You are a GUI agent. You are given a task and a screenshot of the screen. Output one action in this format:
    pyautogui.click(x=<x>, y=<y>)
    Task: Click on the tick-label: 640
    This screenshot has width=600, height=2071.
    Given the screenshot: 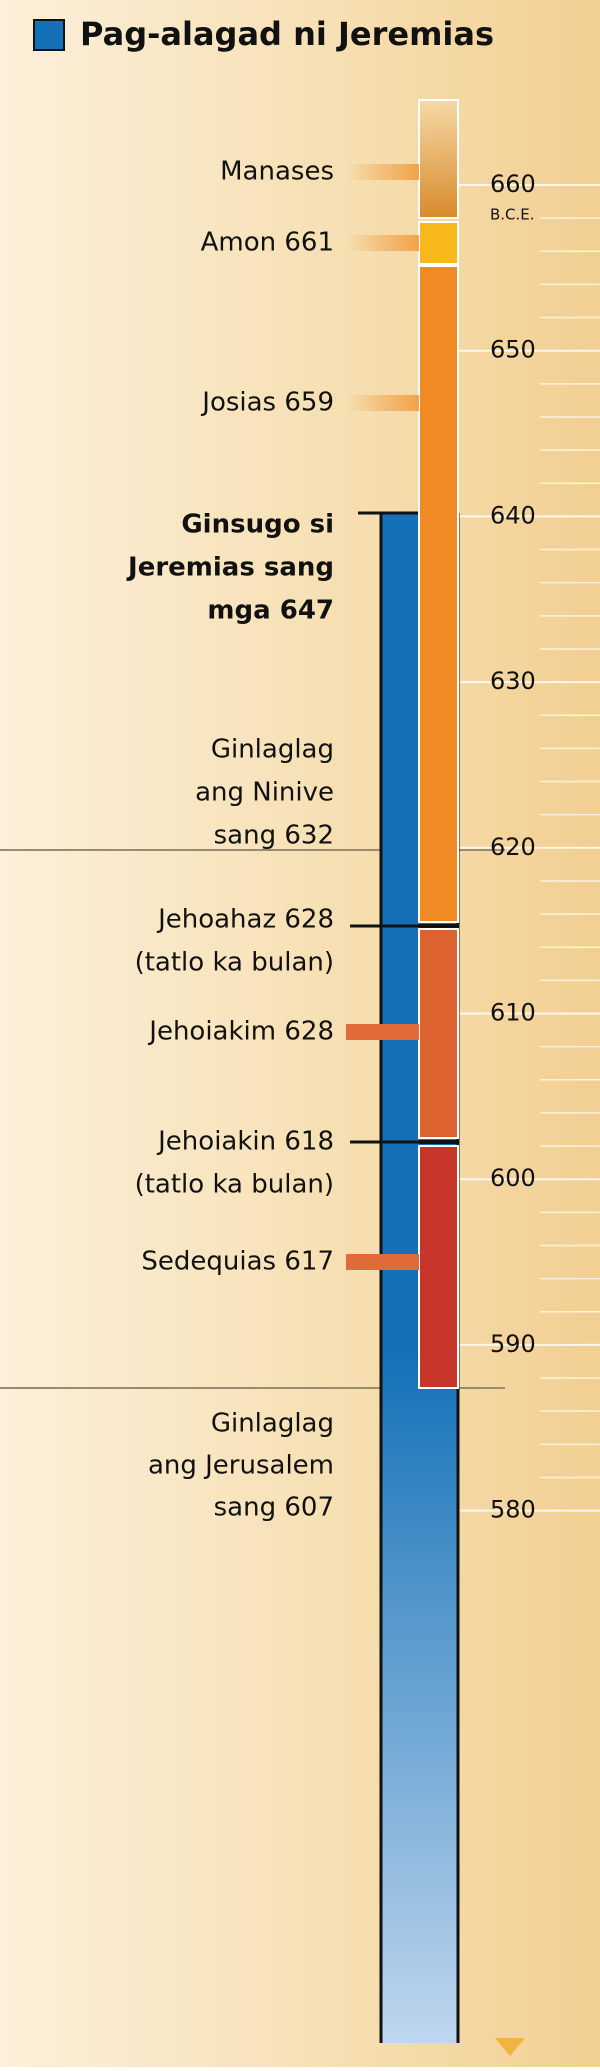 What is the action you would take?
    pyautogui.click(x=513, y=515)
    